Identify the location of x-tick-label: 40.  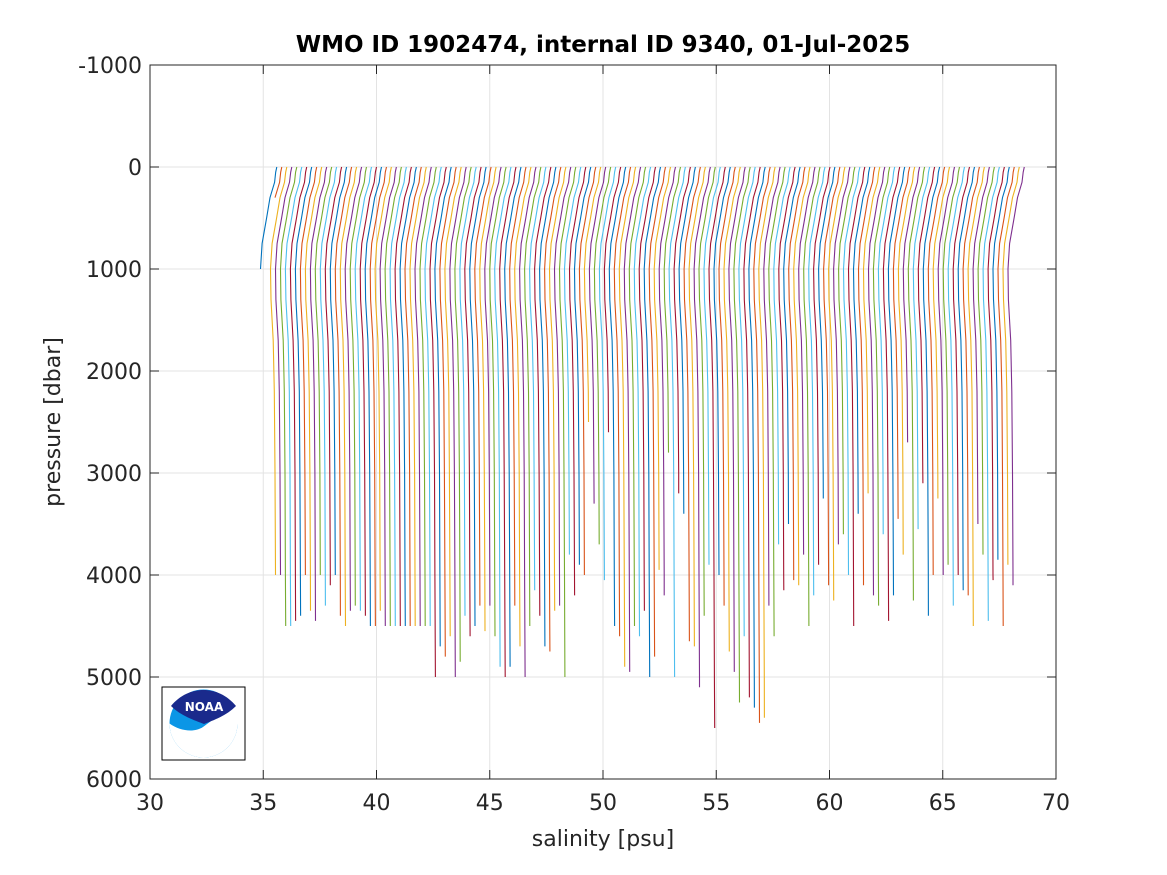
(377, 803).